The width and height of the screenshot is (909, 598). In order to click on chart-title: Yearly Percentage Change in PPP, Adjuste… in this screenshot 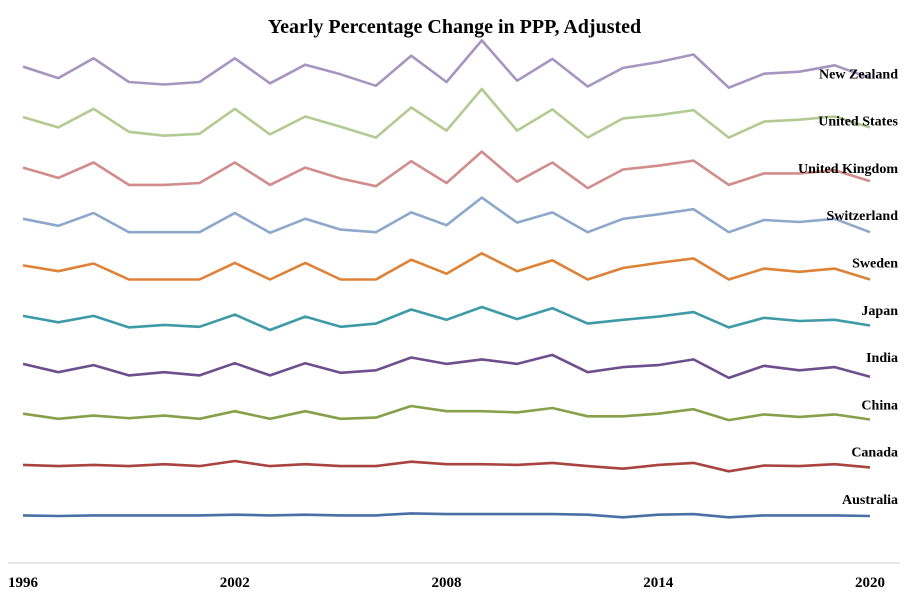, I will do `click(454, 27)`.